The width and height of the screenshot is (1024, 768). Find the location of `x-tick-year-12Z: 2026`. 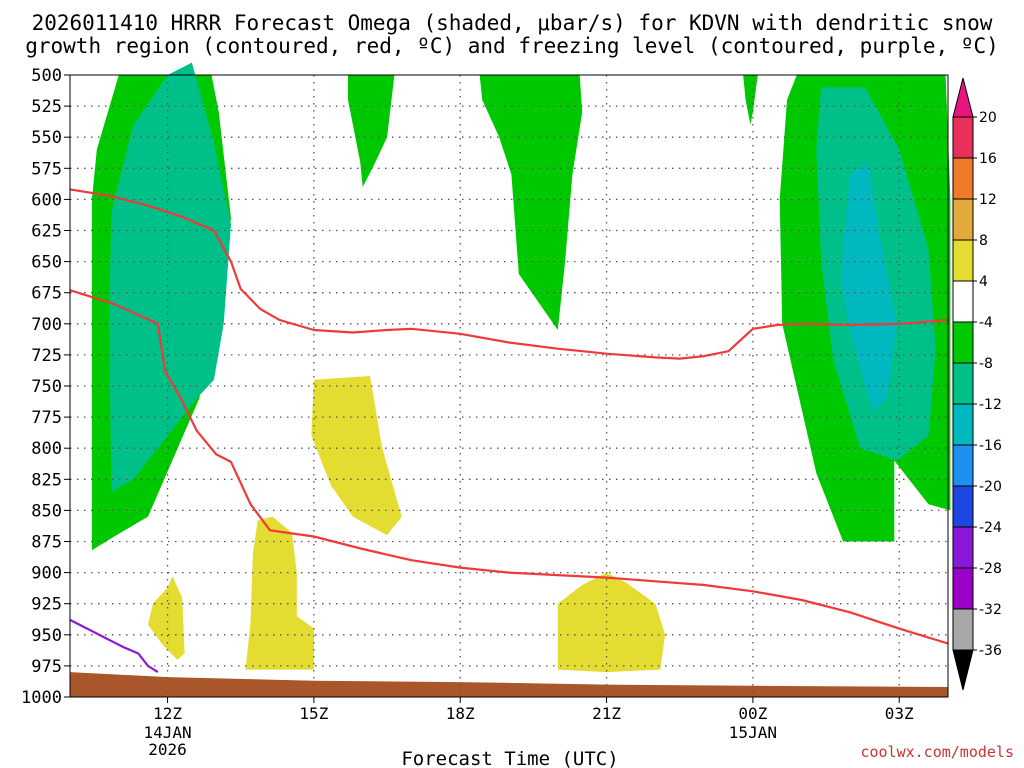

x-tick-year-12Z: 2026 is located at coordinates (167, 749).